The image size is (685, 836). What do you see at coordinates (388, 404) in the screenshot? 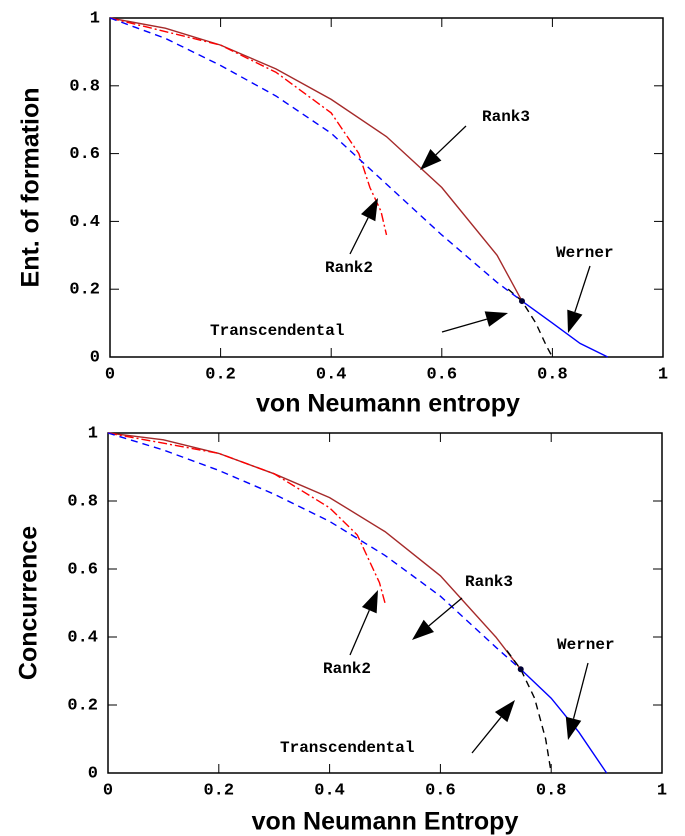
I see `x-axis-label: von Neumann entropy` at bounding box center [388, 404].